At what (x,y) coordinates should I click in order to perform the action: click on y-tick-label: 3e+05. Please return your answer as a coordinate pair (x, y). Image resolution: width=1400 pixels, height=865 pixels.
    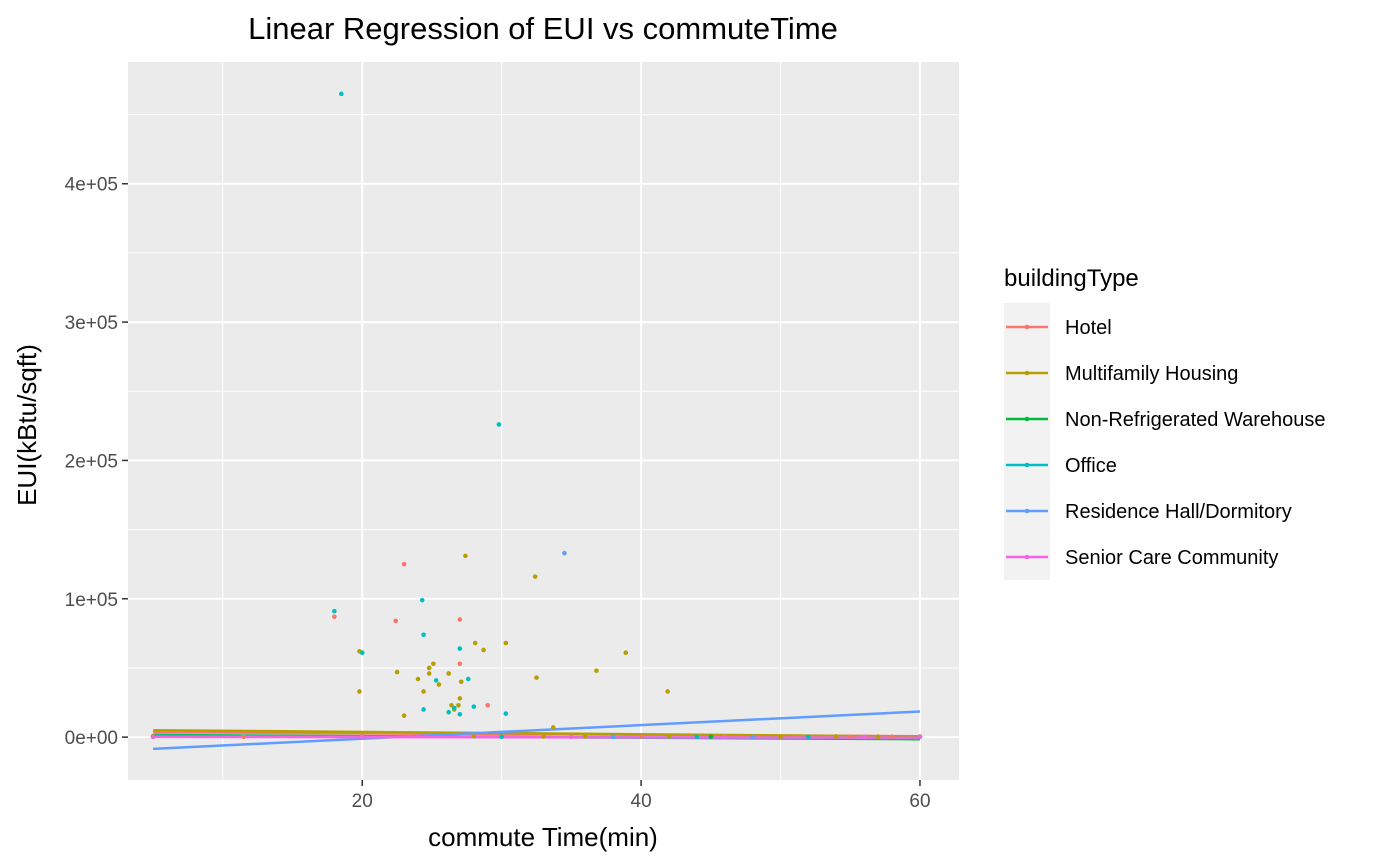
    Looking at the image, I should click on (91, 323).